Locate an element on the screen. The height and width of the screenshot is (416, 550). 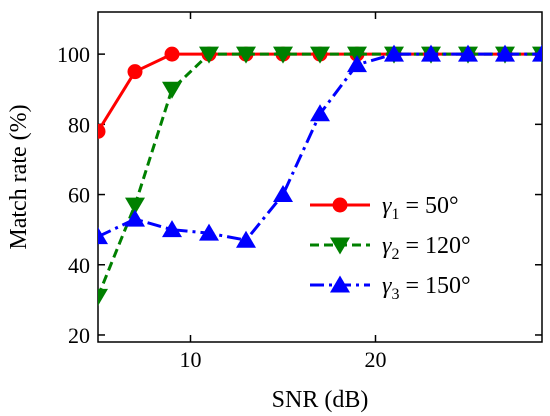
y-tick-label: 100 is located at coordinates (73, 54).